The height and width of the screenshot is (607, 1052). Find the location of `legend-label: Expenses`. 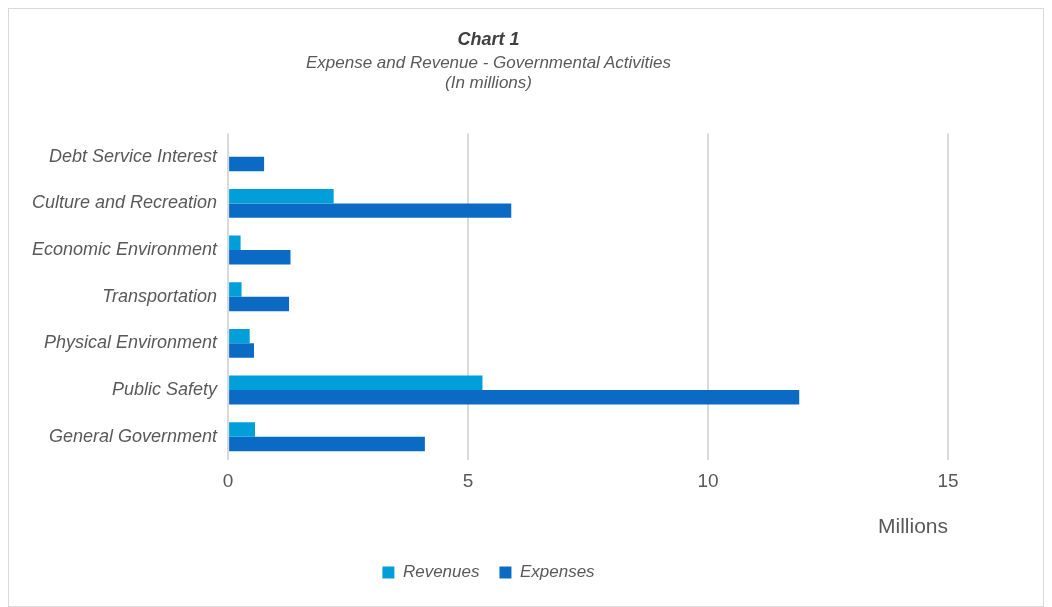

legend-label: Expenses is located at coordinates (557, 572).